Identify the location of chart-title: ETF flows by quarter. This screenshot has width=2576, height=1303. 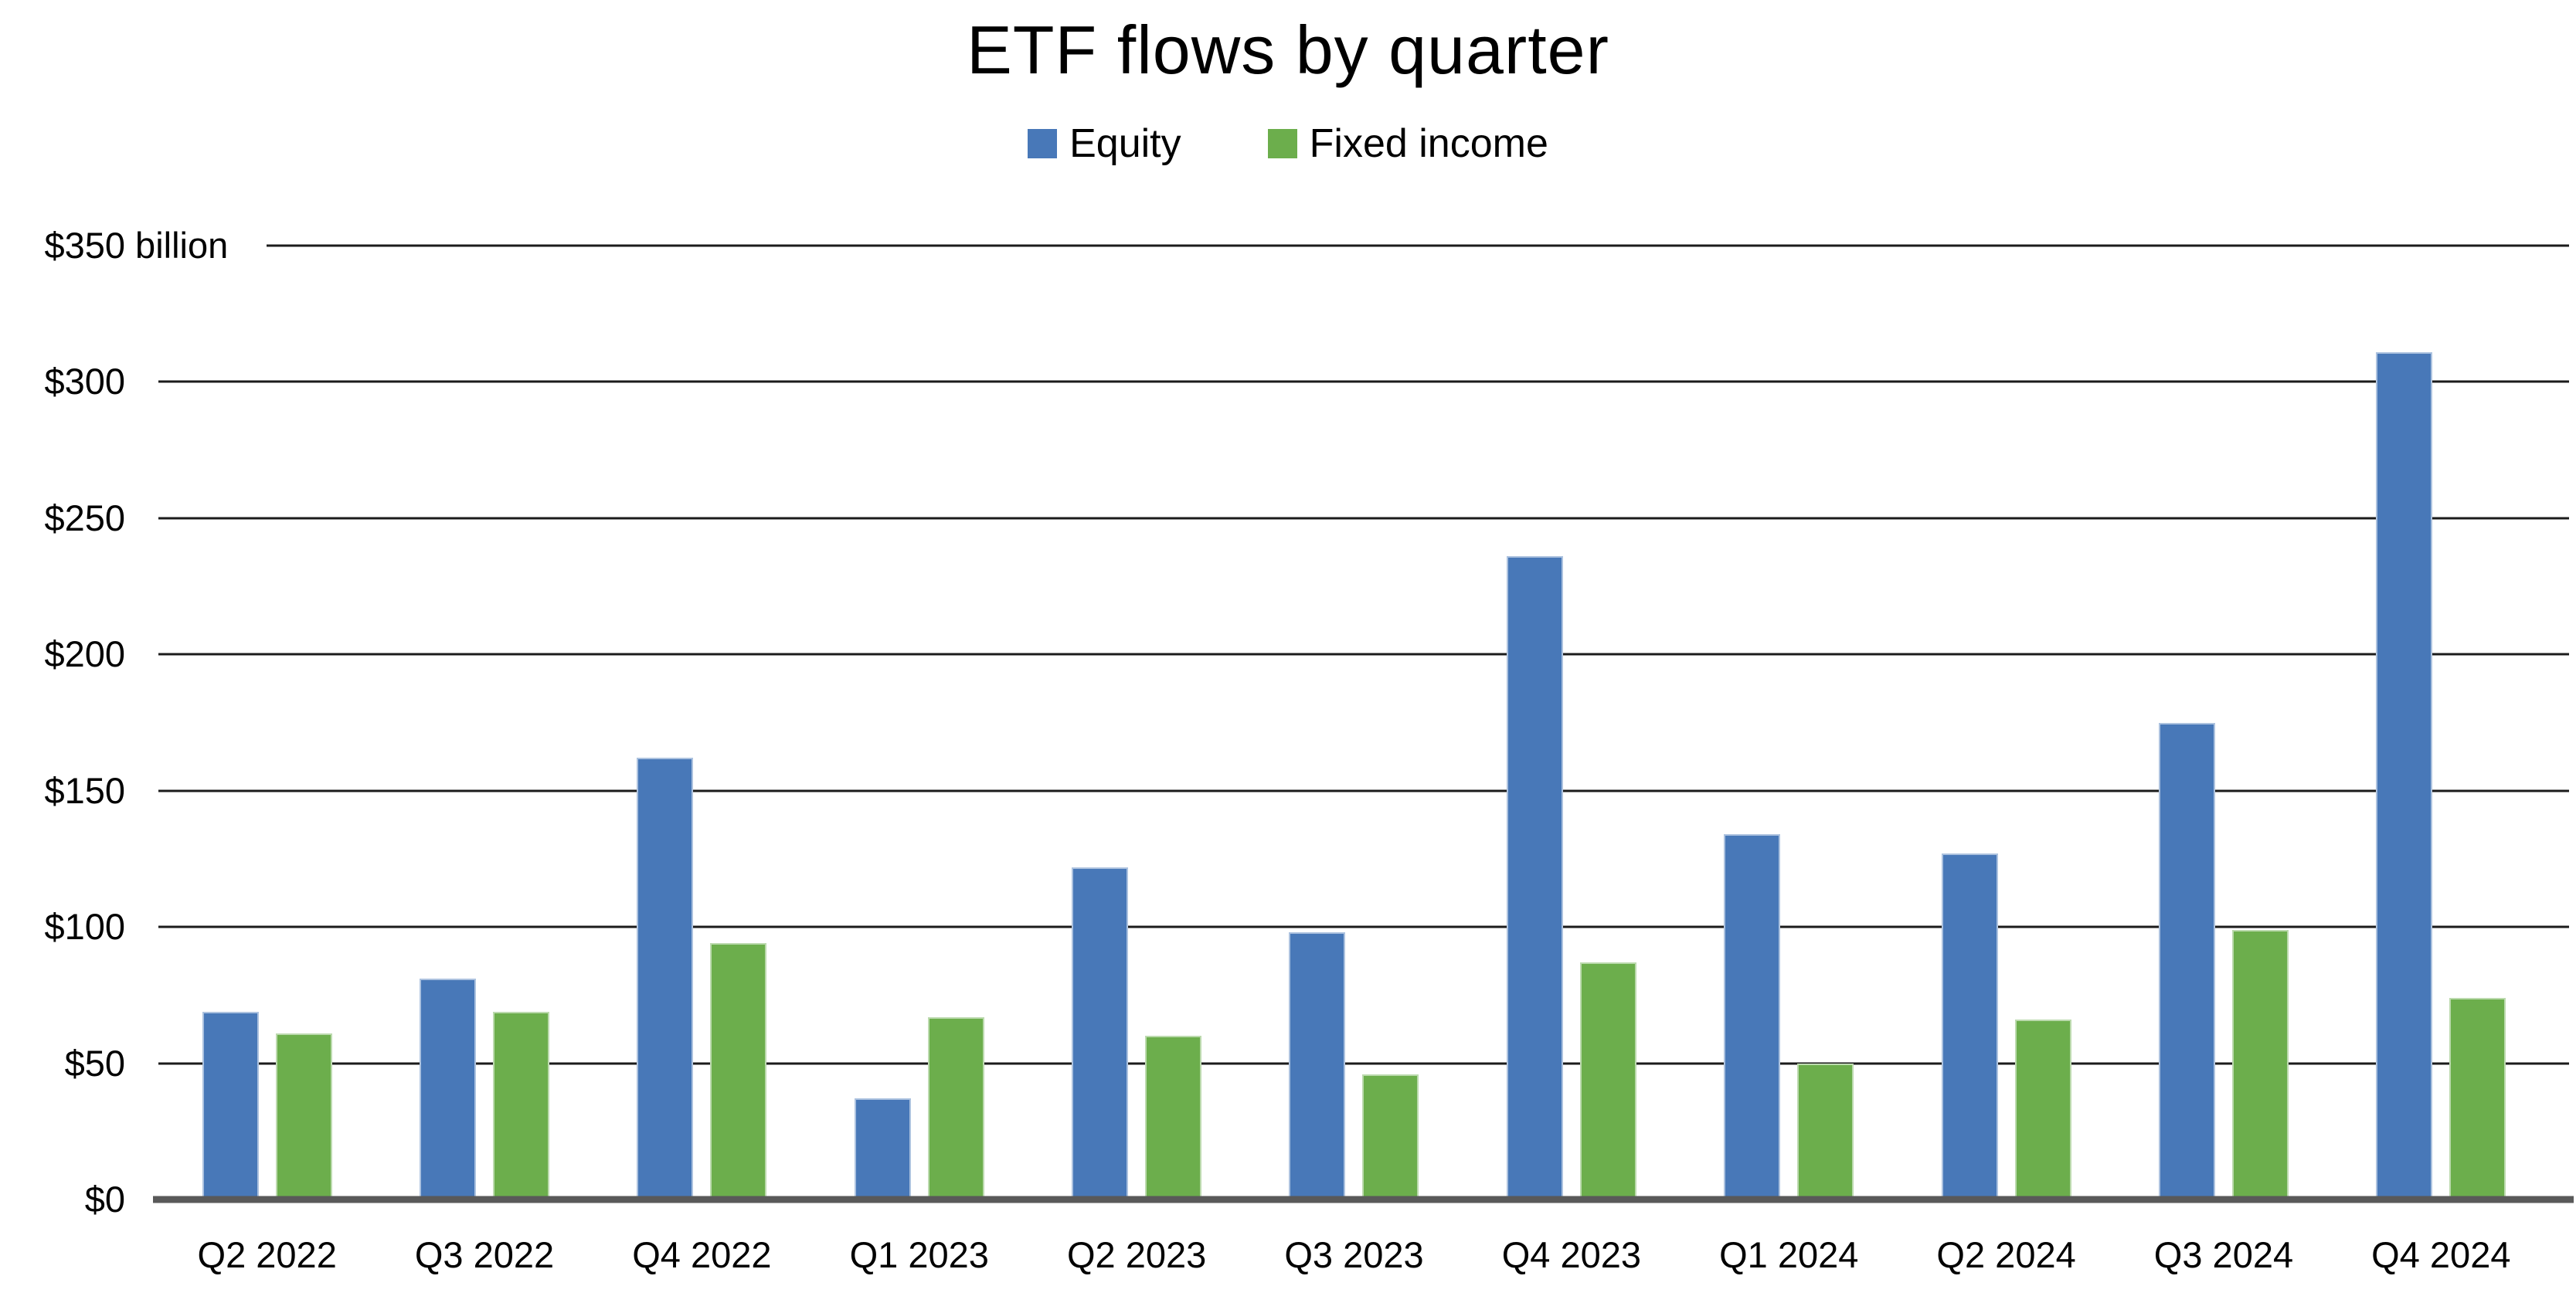
(1288, 50).